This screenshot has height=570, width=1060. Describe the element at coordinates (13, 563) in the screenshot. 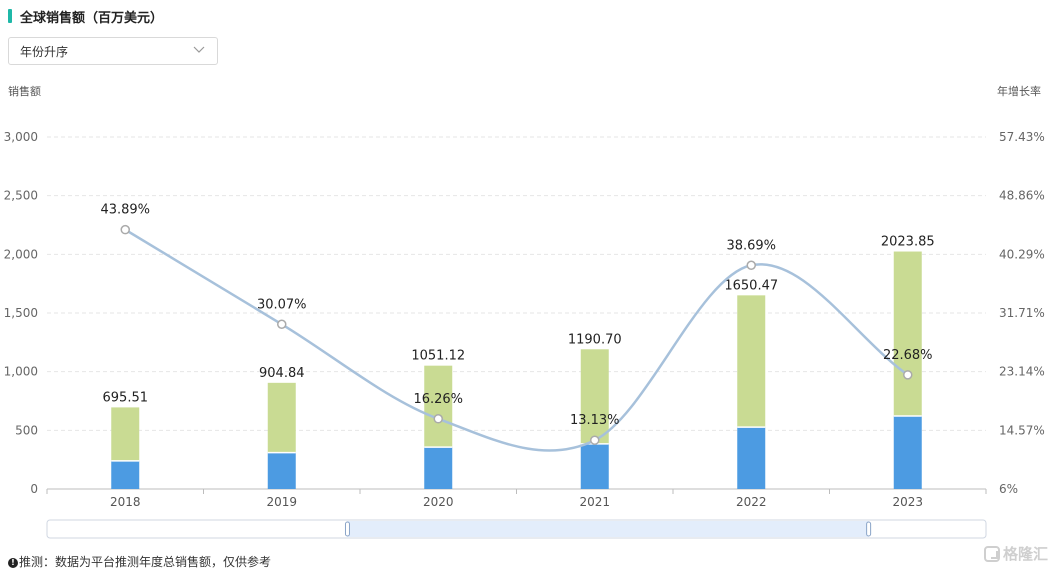

I see `info-icon: !` at that location.